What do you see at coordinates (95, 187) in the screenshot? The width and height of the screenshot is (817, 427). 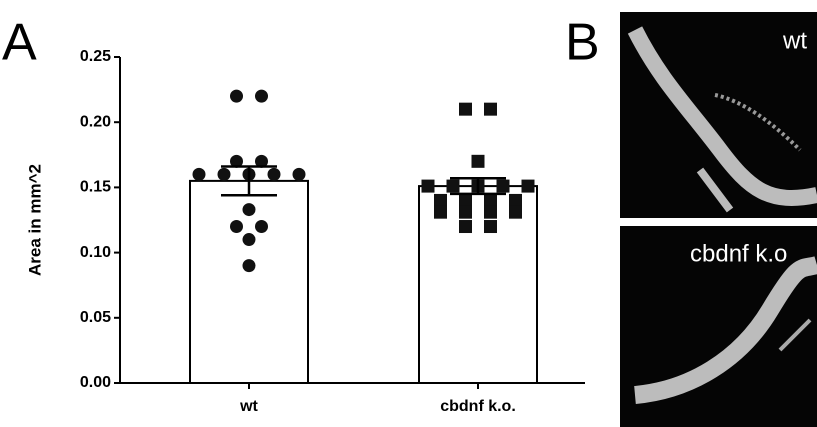 I see `y-tick-label: 0.15` at bounding box center [95, 187].